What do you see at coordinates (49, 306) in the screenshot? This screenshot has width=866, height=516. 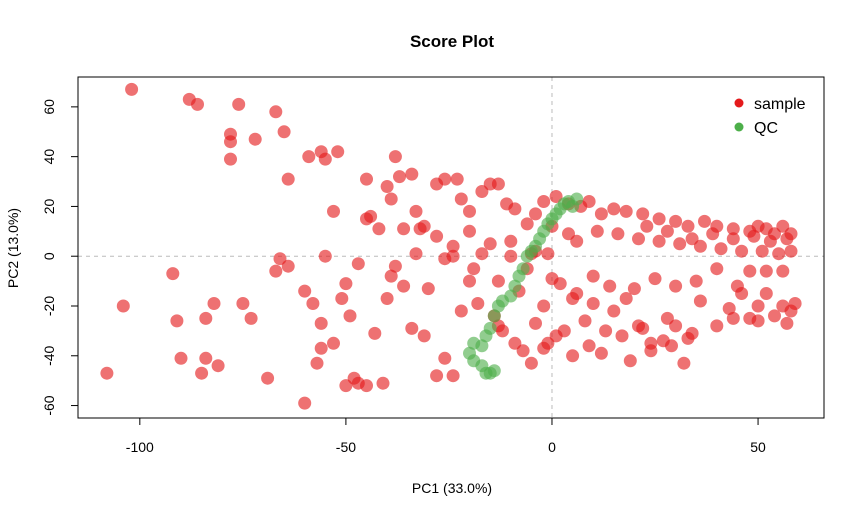 I see `y-tick-label: -20` at bounding box center [49, 306].